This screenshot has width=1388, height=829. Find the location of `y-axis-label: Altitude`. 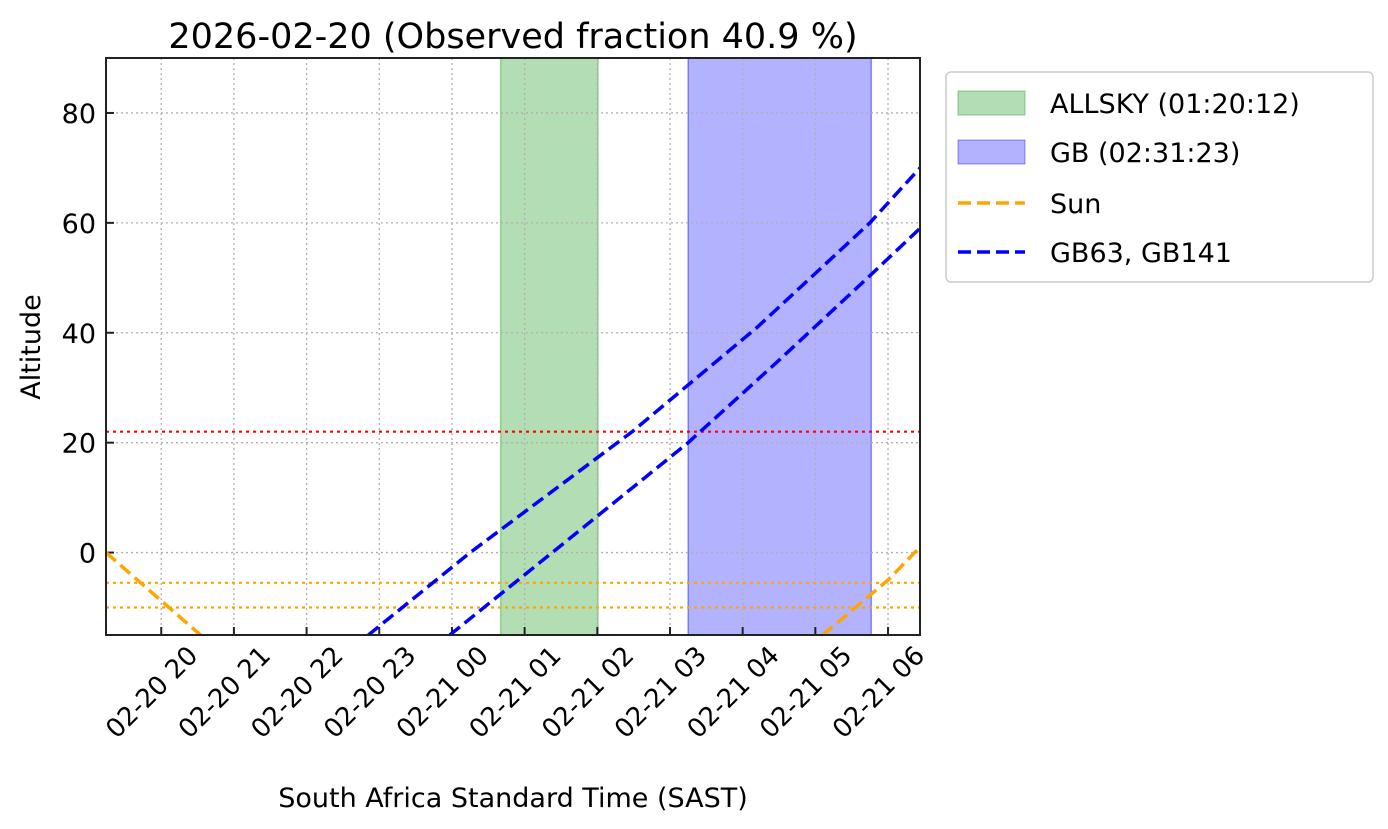

y-axis-label: Altitude is located at coordinates (31, 347).